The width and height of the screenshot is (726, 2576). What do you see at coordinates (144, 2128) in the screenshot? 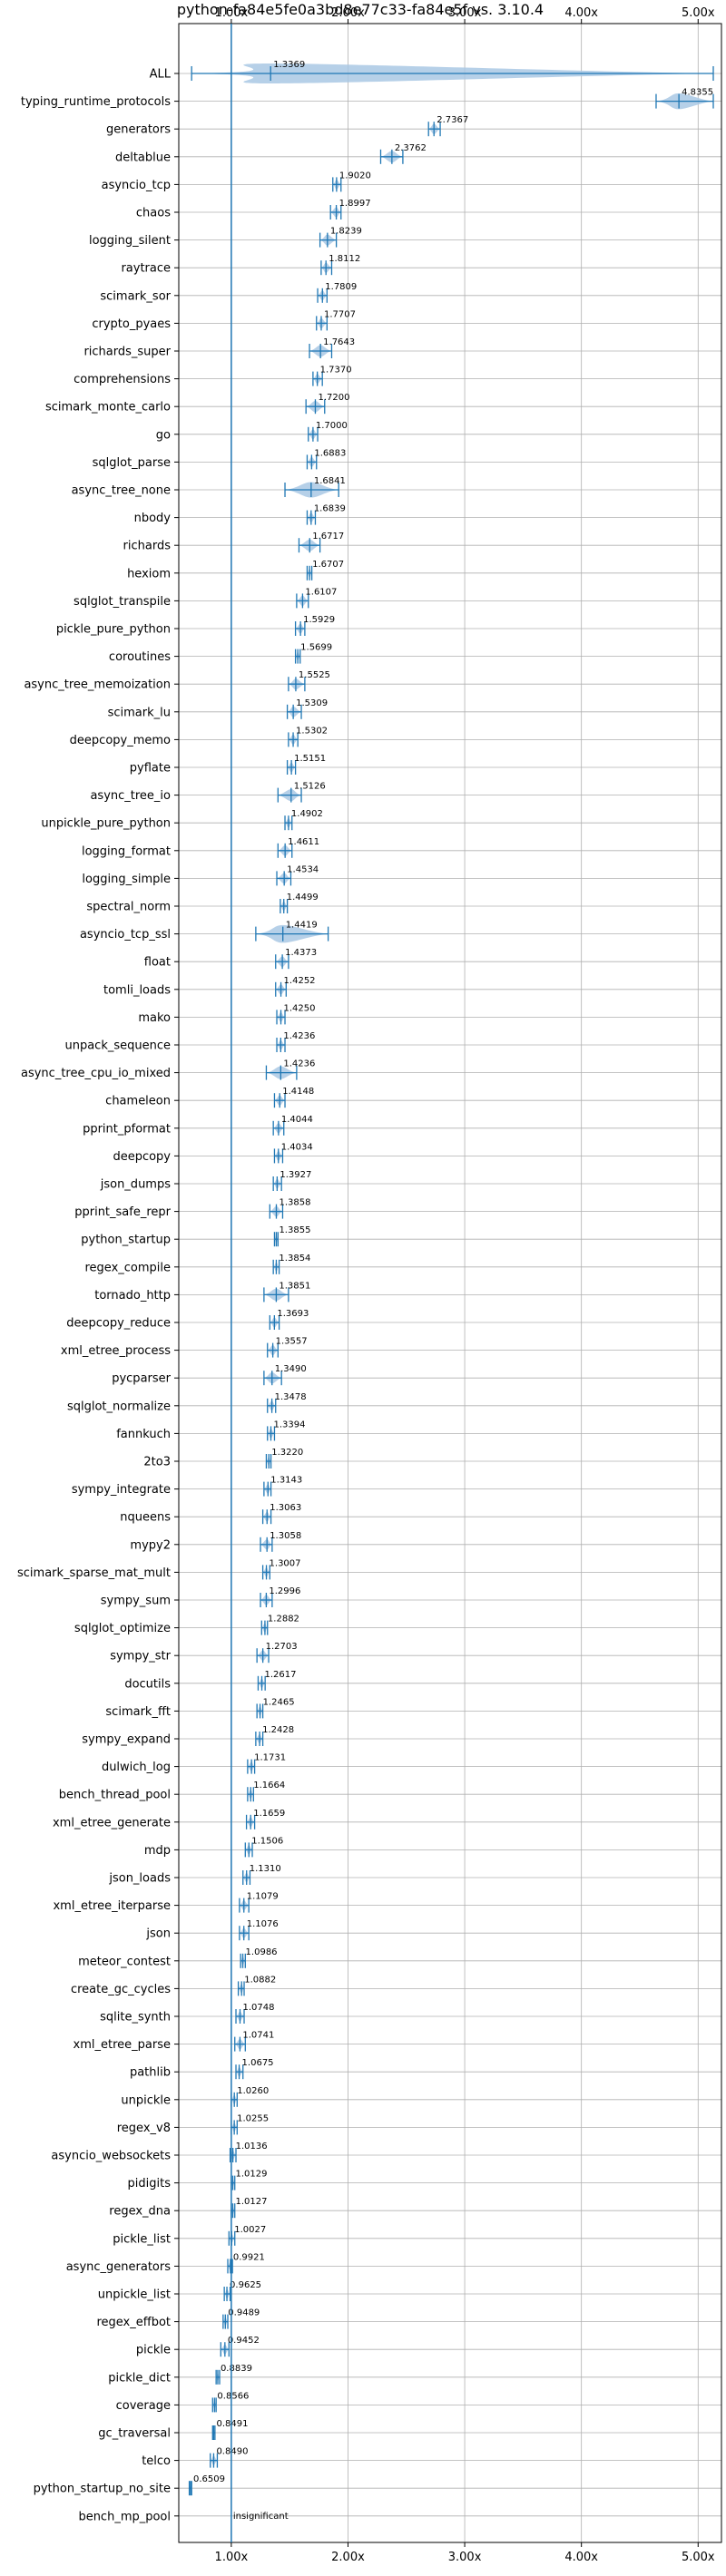
I see `y-tick-label: regex_v8` at bounding box center [144, 2128].